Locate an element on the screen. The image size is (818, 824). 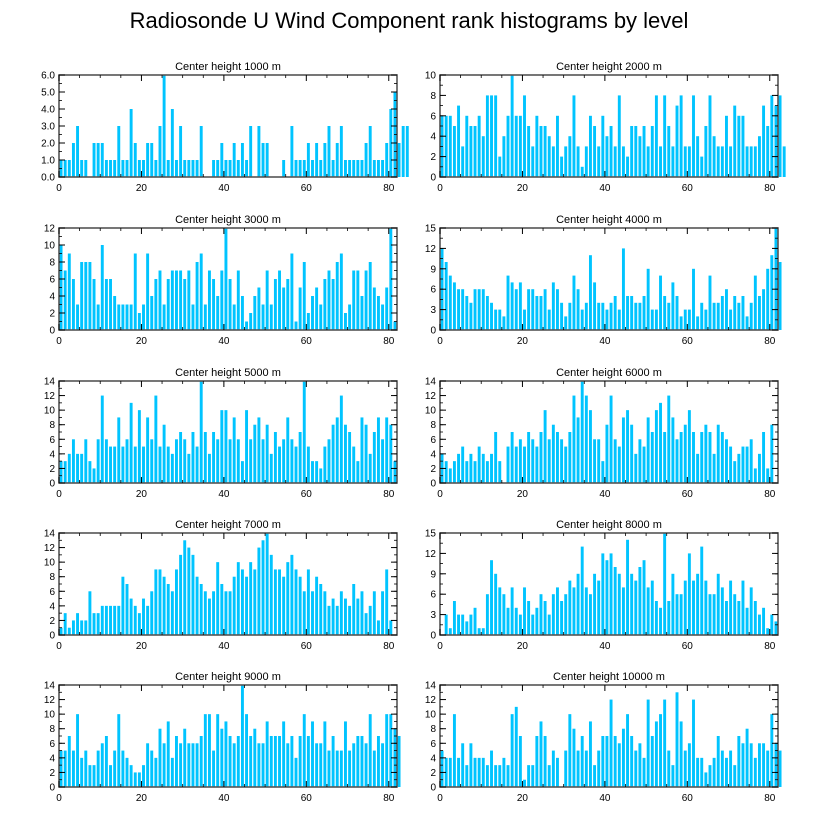
x-tick-label: 20 is located at coordinates (142, 188).